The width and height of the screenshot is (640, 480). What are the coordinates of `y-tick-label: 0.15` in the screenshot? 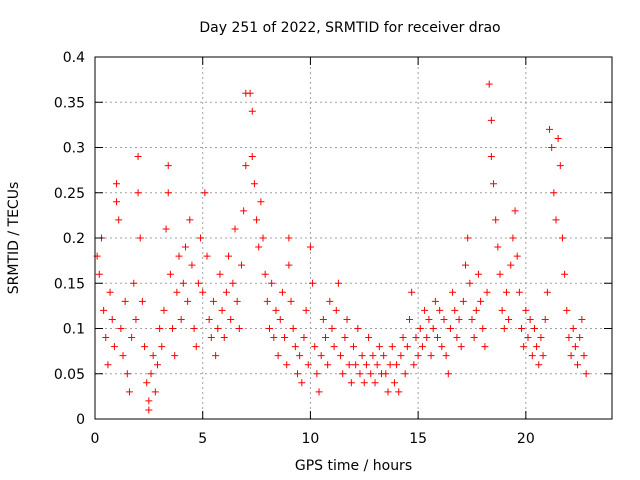 It's located at (69, 284).